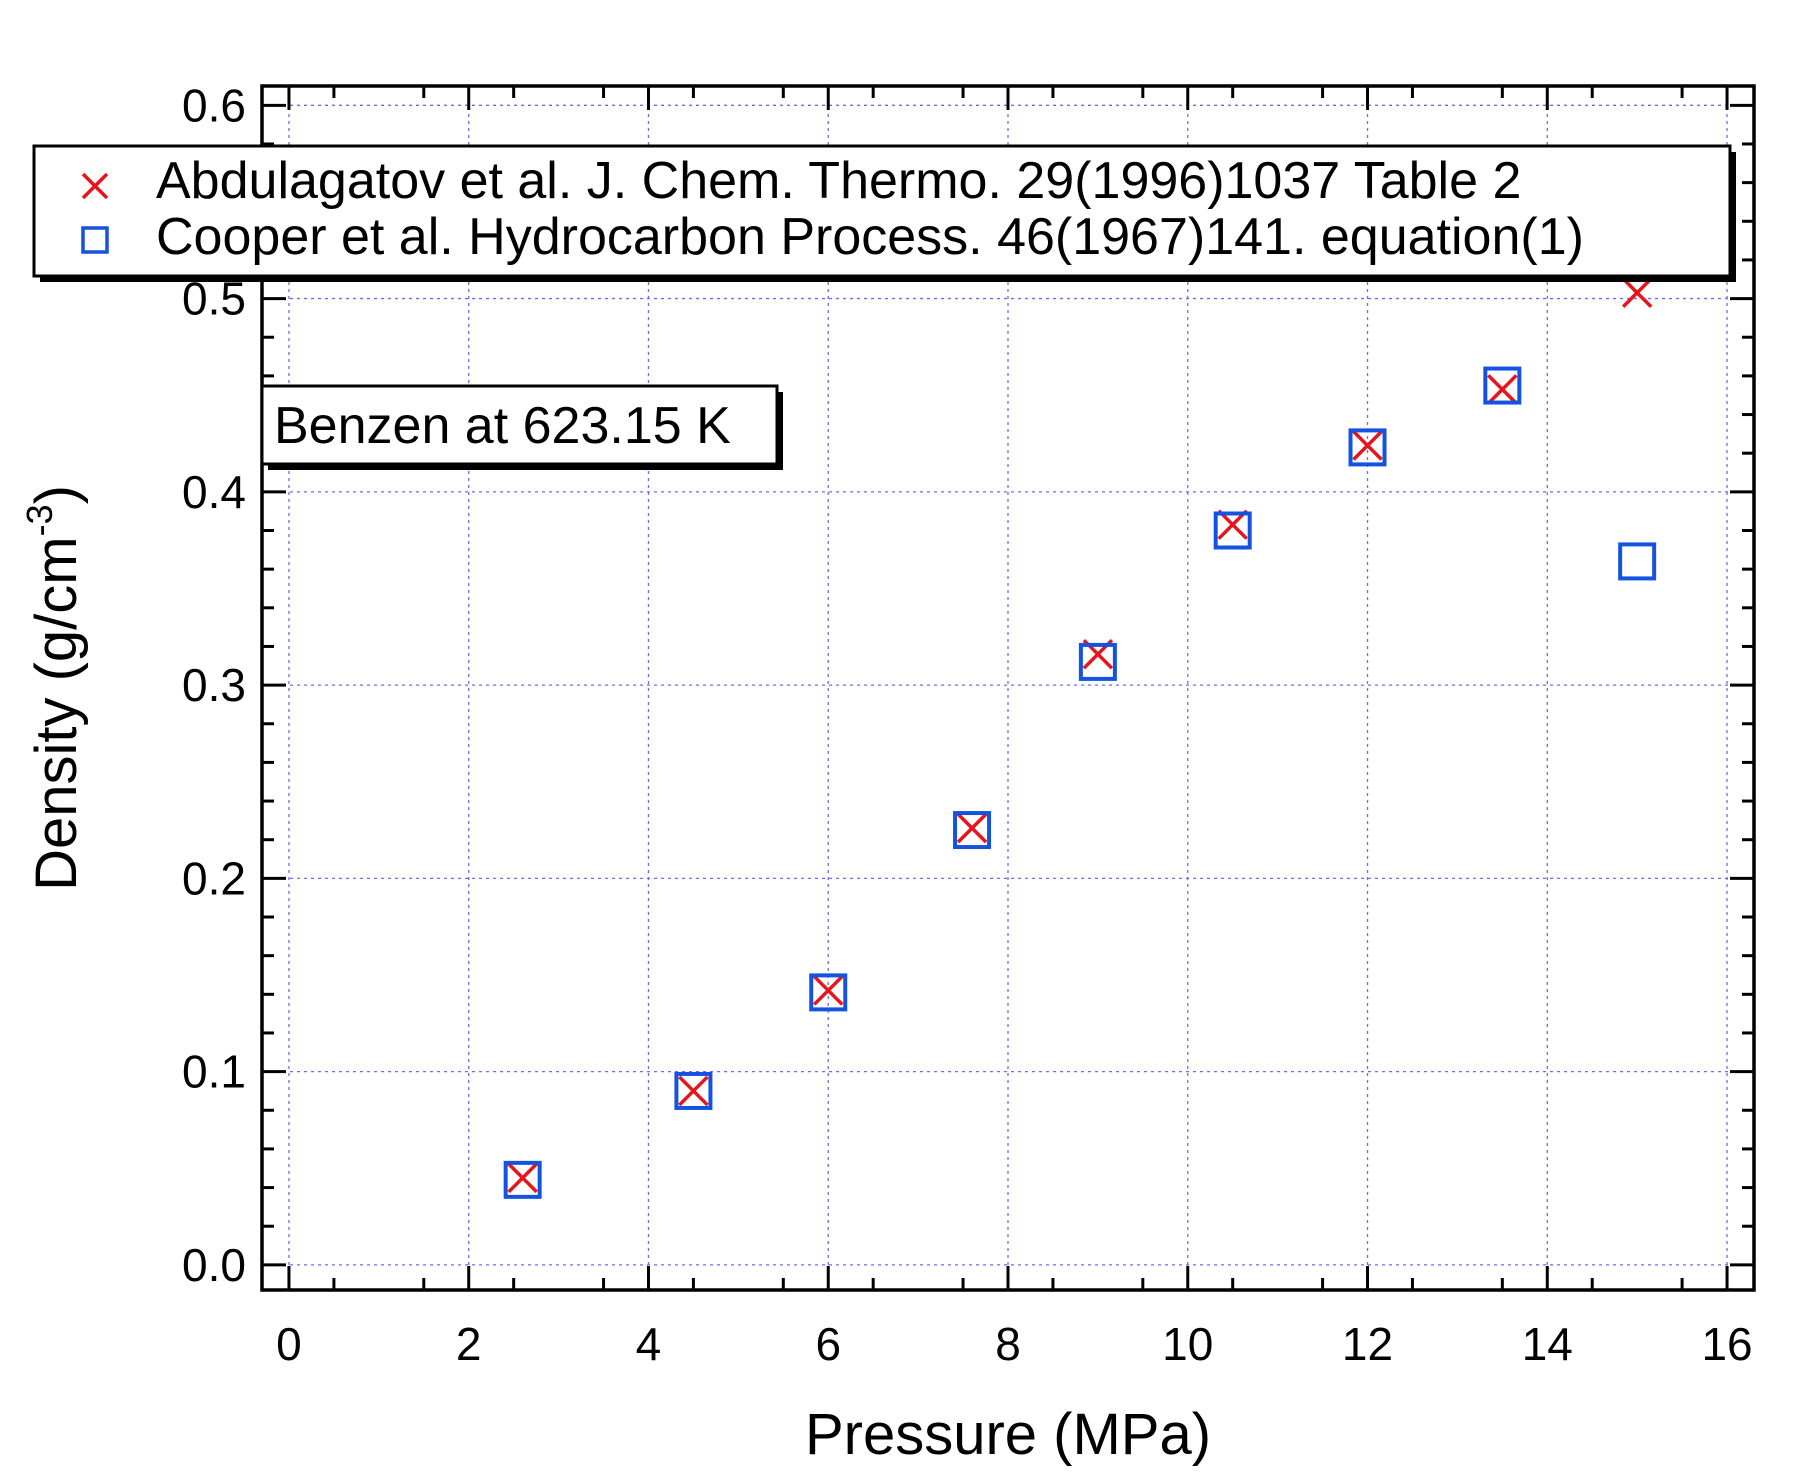 The width and height of the screenshot is (1816, 1476). Describe the element at coordinates (502, 426) in the screenshot. I see `annotation-text: Benzen at 623.15 K` at that location.